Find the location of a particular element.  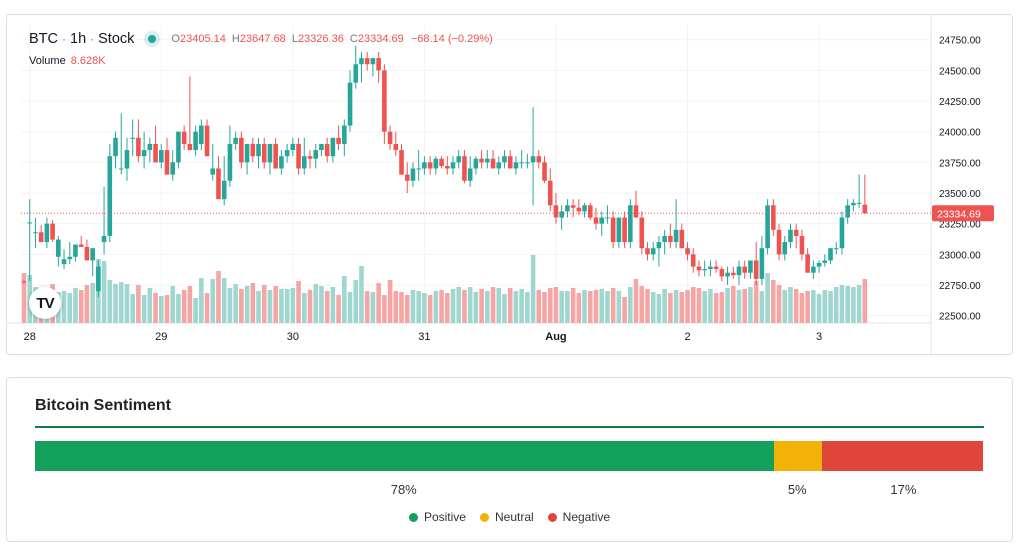

volume-legend: Volume 8.628K is located at coordinates (67, 61).